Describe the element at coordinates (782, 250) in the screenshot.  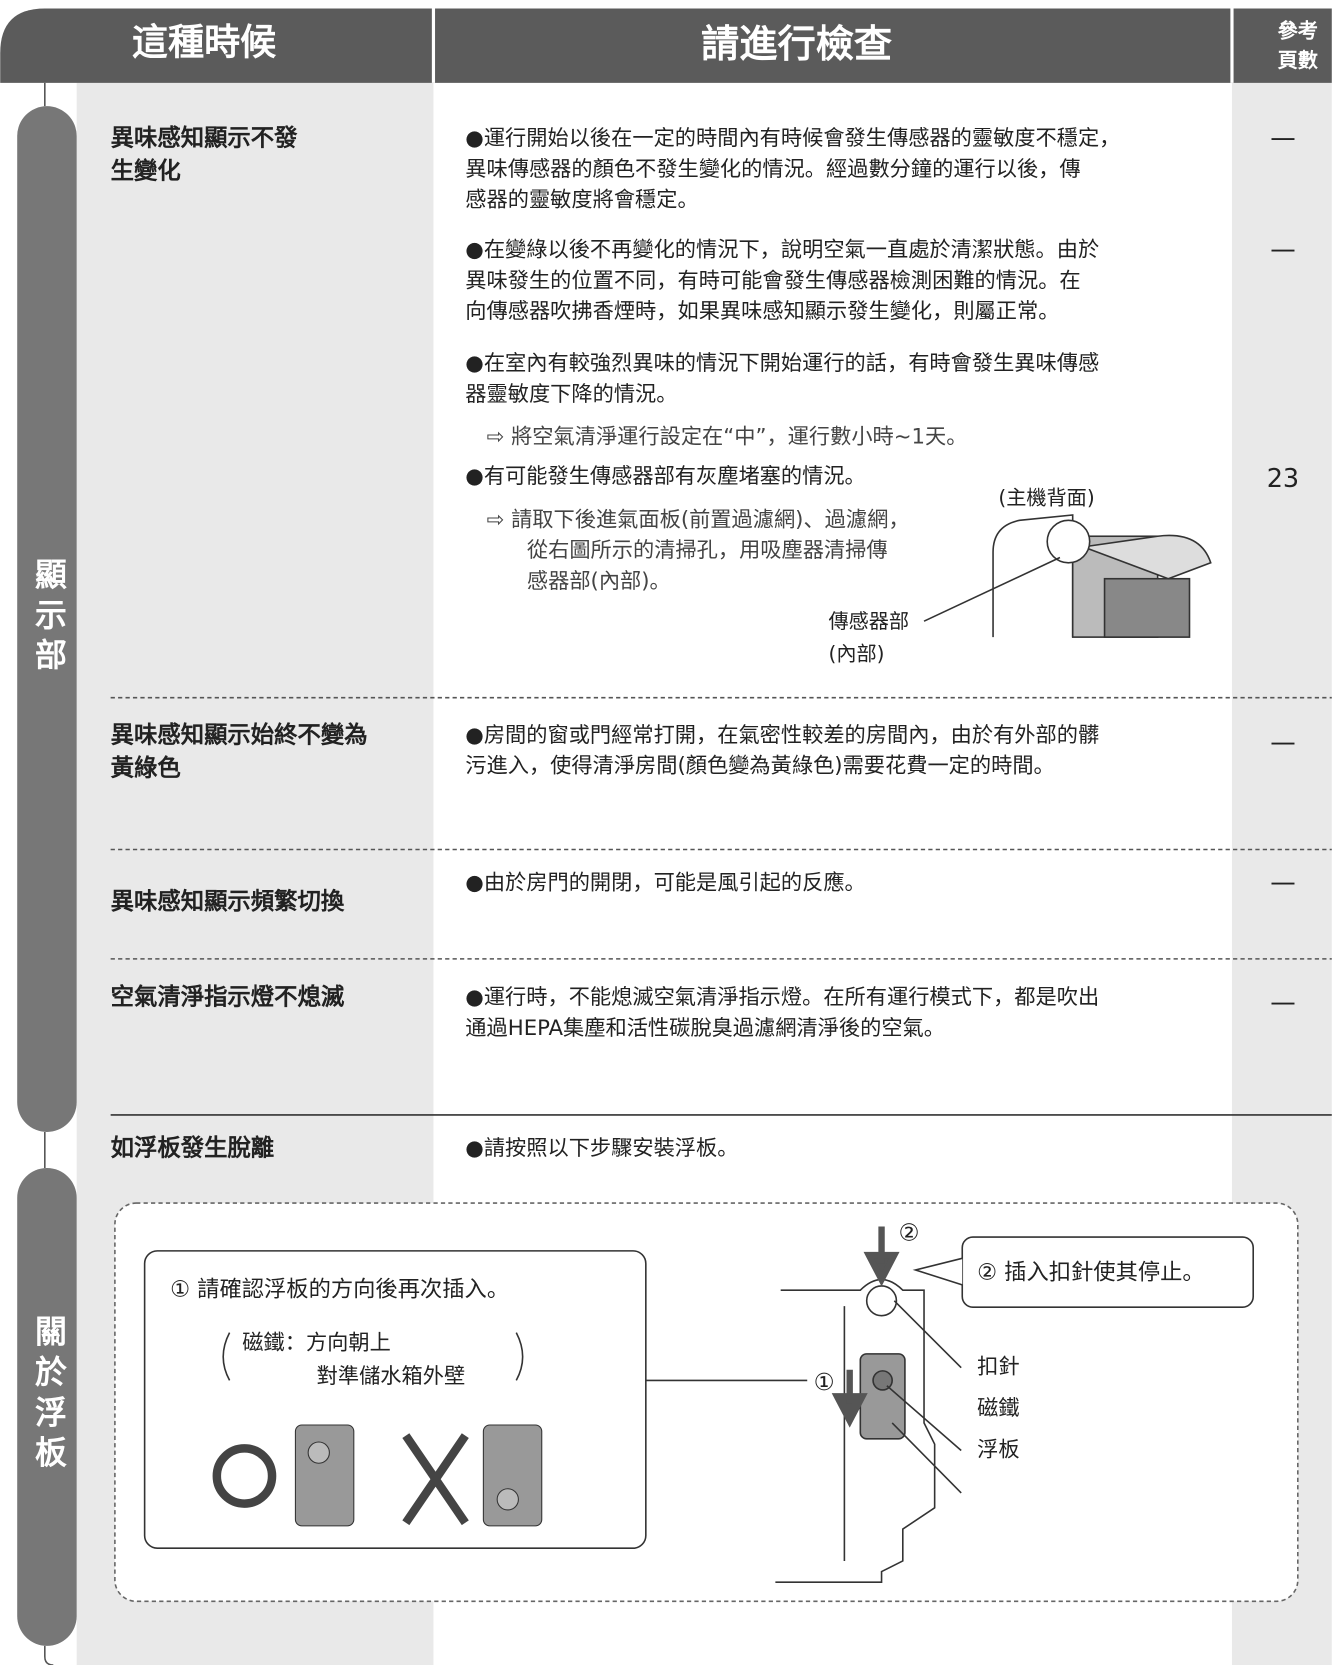
I see `check-text: ●在變綠以後不再變化的情況下，說明空氣一直處於清潔狀態。由於` at that location.